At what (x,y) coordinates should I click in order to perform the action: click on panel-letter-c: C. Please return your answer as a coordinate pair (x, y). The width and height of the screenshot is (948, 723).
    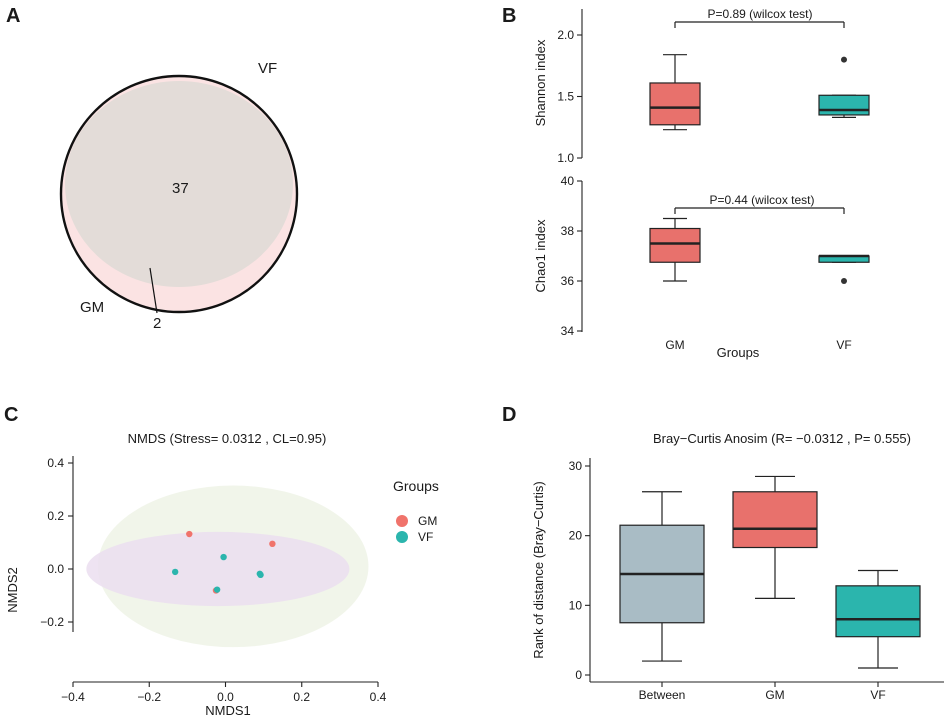
    Looking at the image, I should click on (11, 415).